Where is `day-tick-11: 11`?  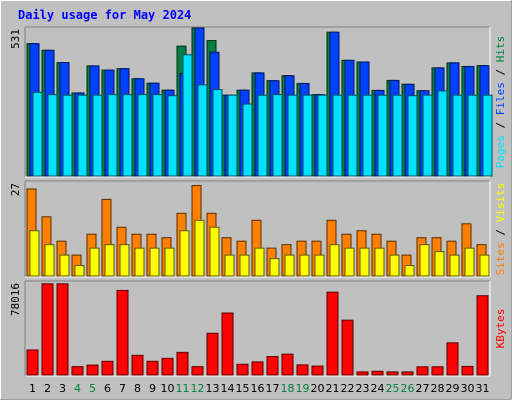
day-tick-11: 11 is located at coordinates (183, 388).